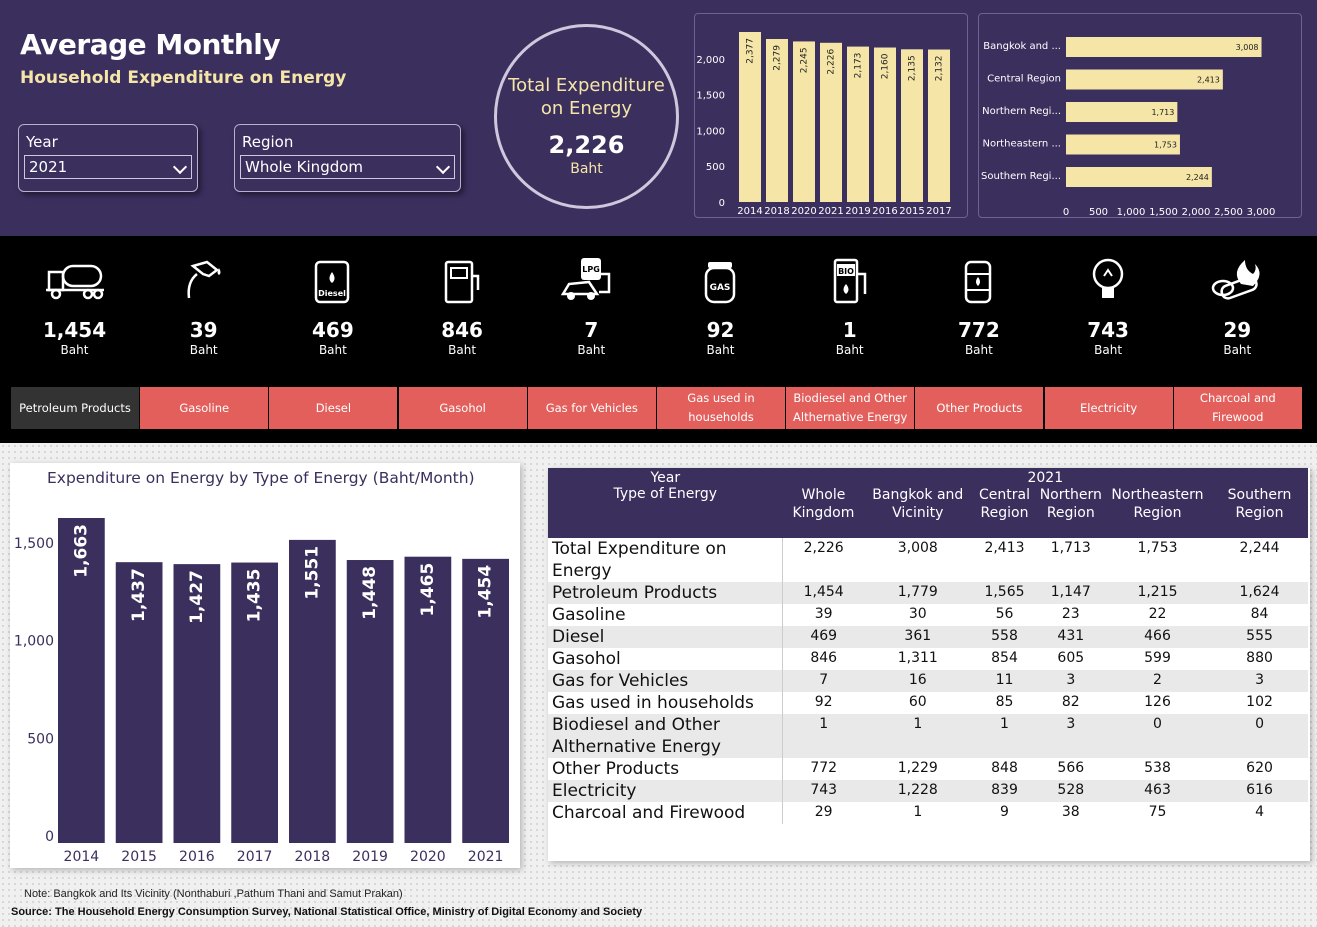 The image size is (1317, 927). What do you see at coordinates (333, 408) in the screenshot?
I see `energy-type-button: Diesel` at bounding box center [333, 408].